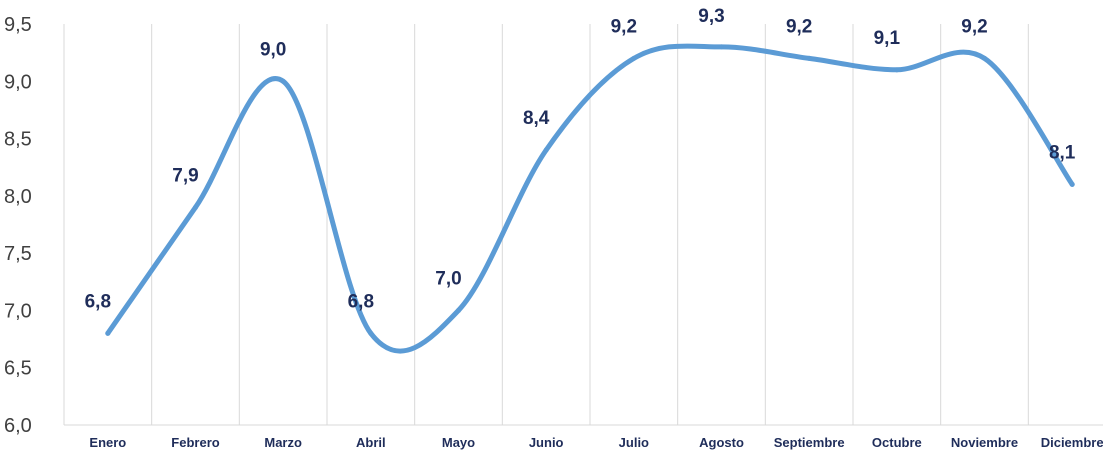 Image resolution: width=1103 pixels, height=452 pixels. I want to click on y-tick-label: 7,0, so click(18, 311).